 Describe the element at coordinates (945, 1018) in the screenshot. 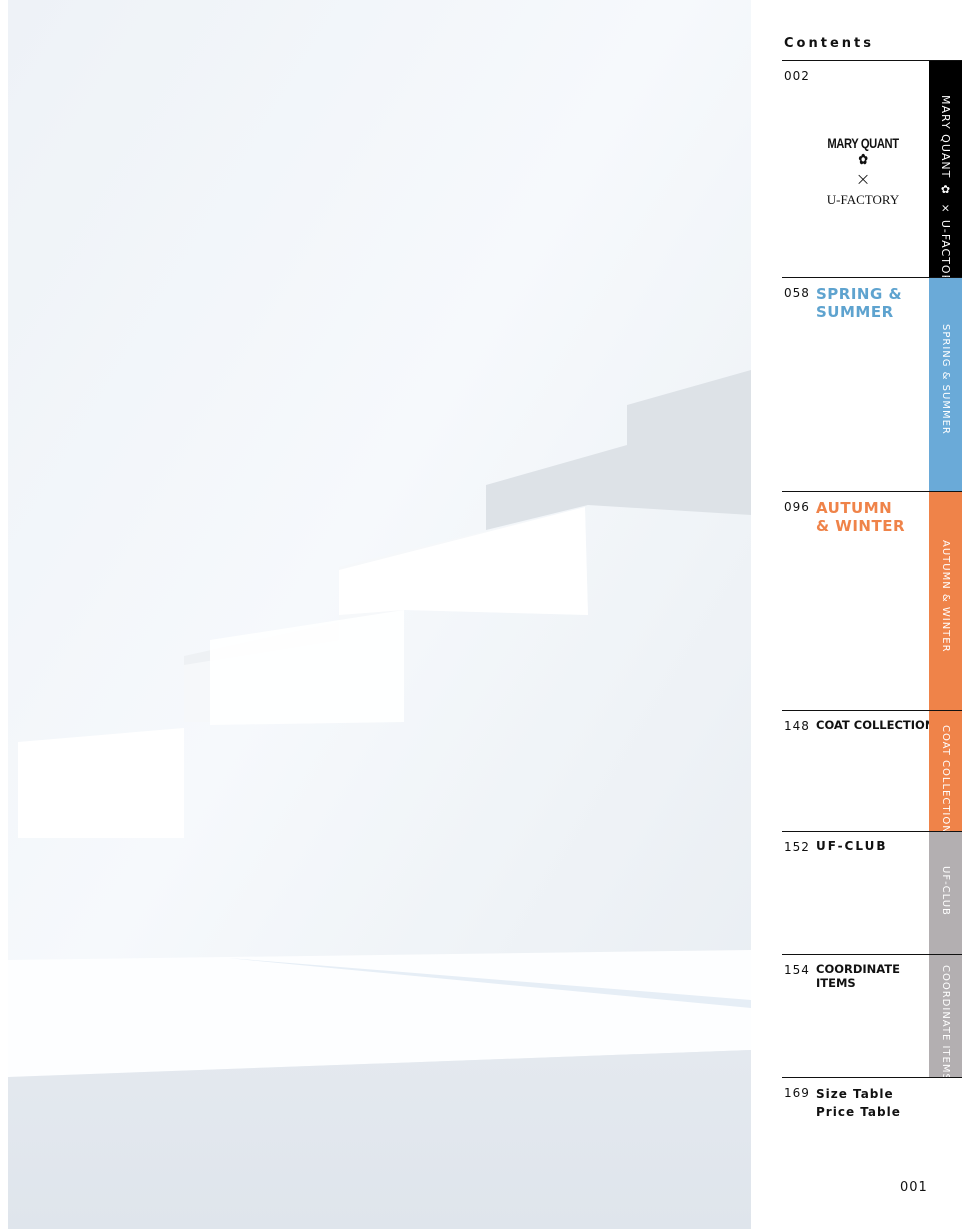

I see `tab-coordinate-items: COORDINATE ITEMS` at that location.